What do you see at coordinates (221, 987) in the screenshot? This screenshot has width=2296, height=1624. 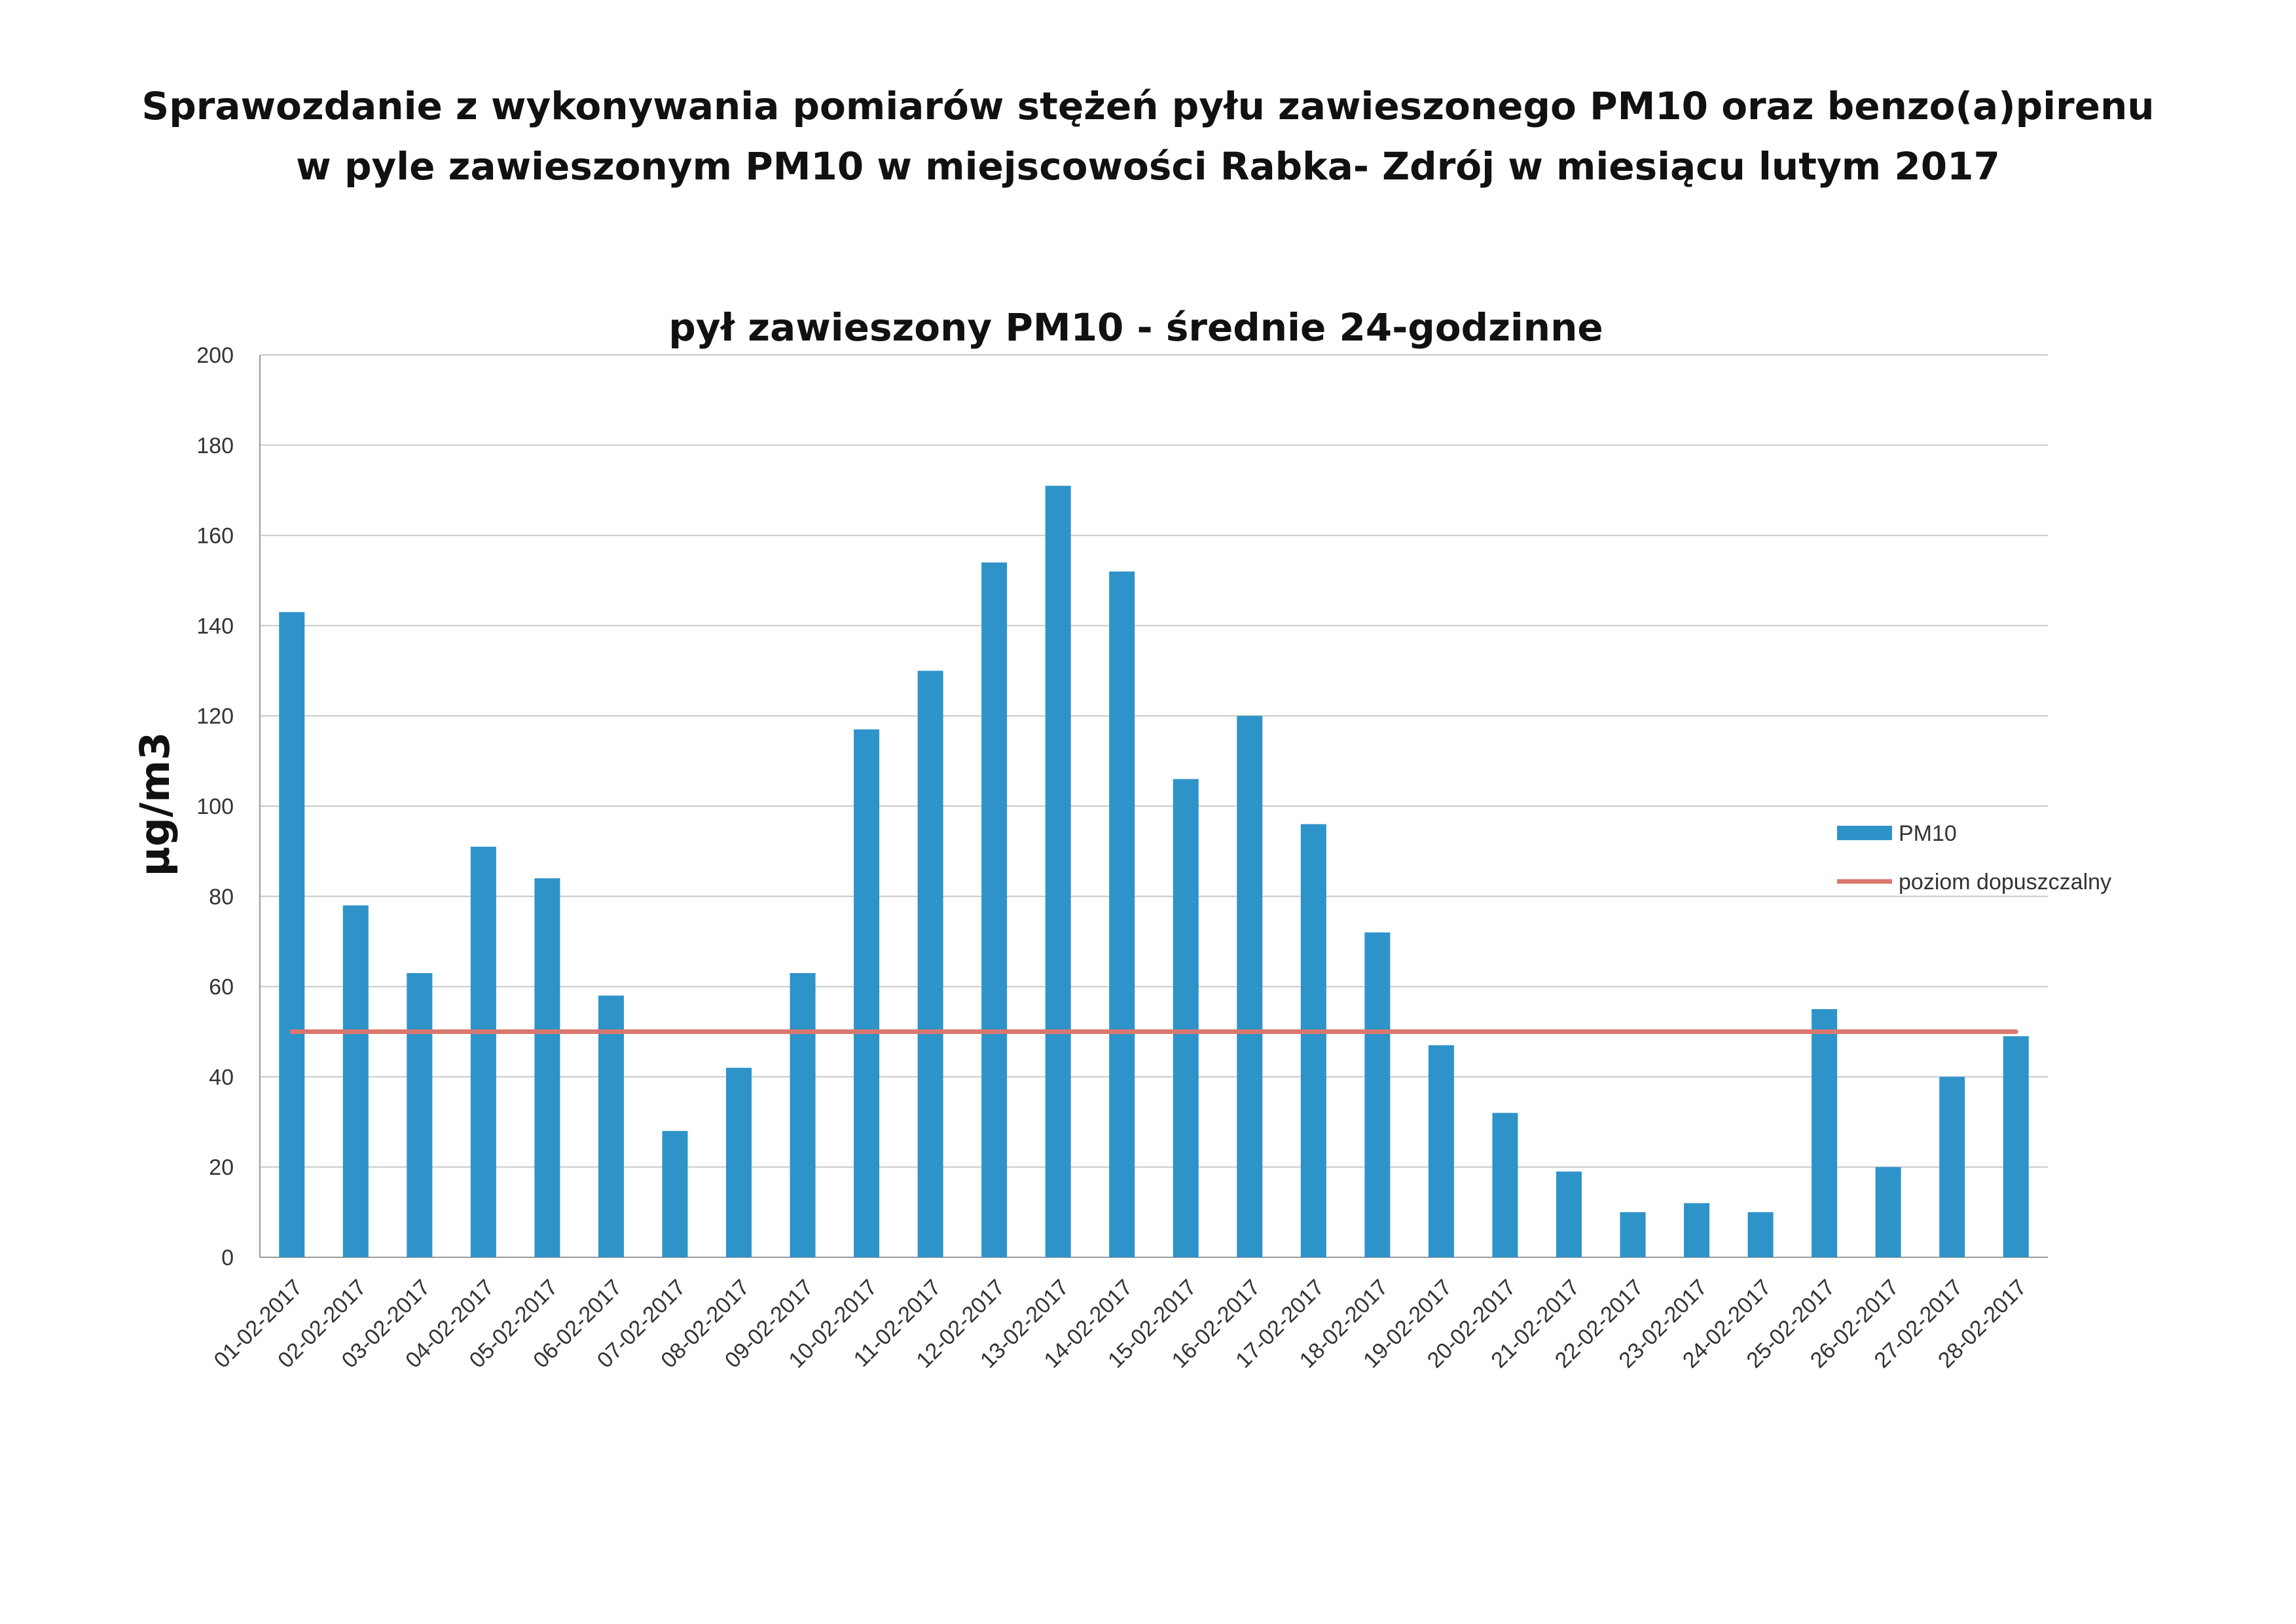 I see `y-tick-label: 60` at bounding box center [221, 987].